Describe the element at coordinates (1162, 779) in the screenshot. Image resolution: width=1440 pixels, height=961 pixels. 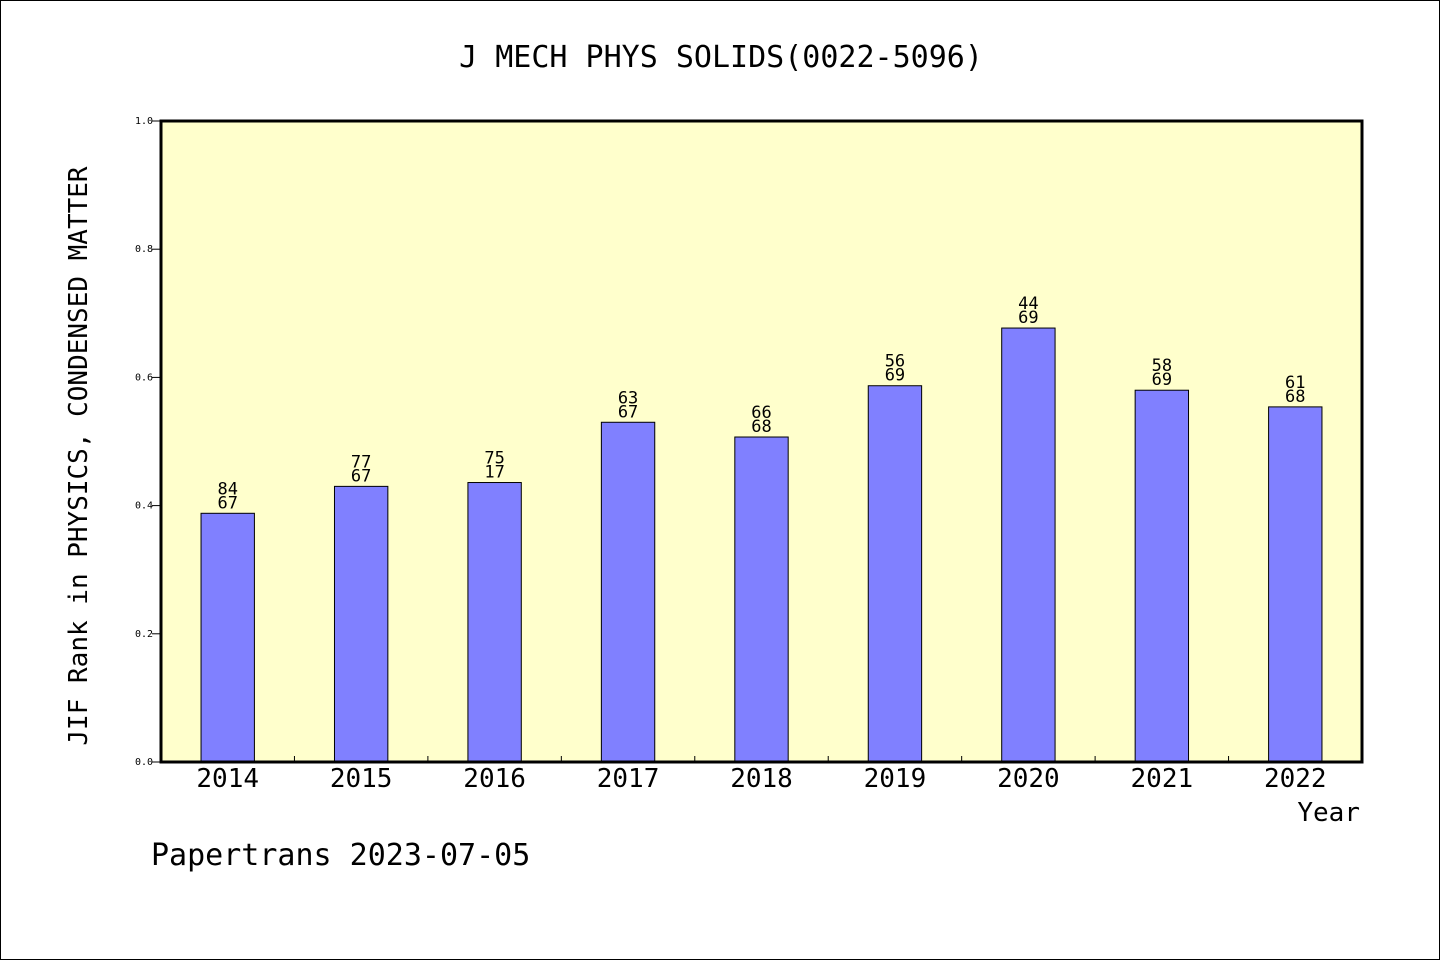
I see `x-tick-label: 2021` at that location.